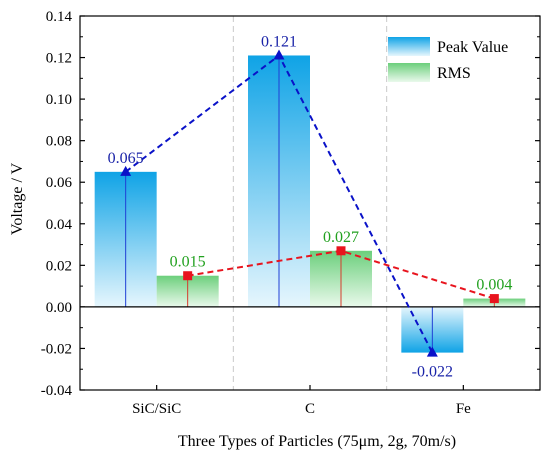 The image size is (550, 461). Describe the element at coordinates (126, 158) in the screenshot. I see `data-label: 0.065` at that location.